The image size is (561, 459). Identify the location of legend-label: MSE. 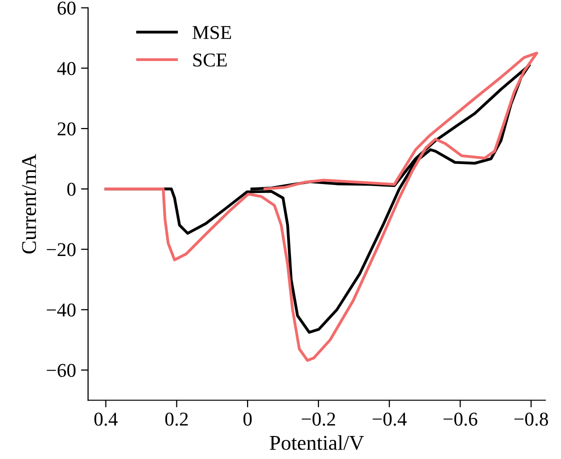
(212, 33).